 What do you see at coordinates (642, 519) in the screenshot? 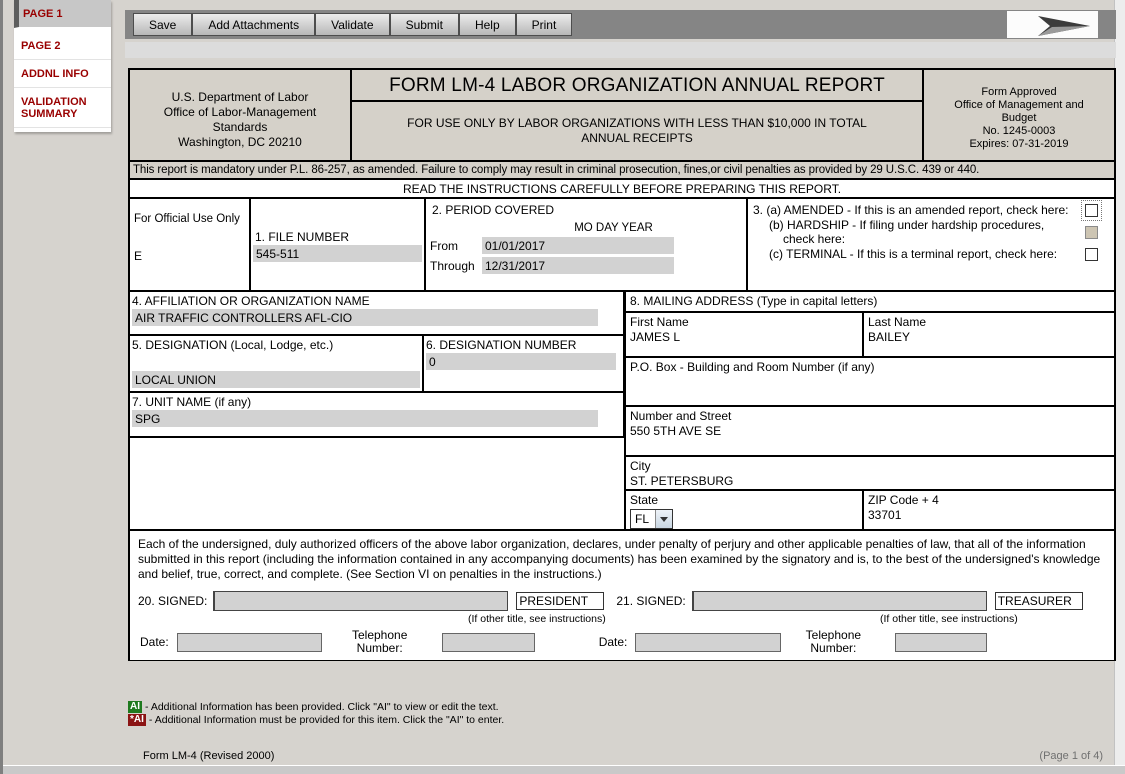
I see `state-select-value: FL` at bounding box center [642, 519].